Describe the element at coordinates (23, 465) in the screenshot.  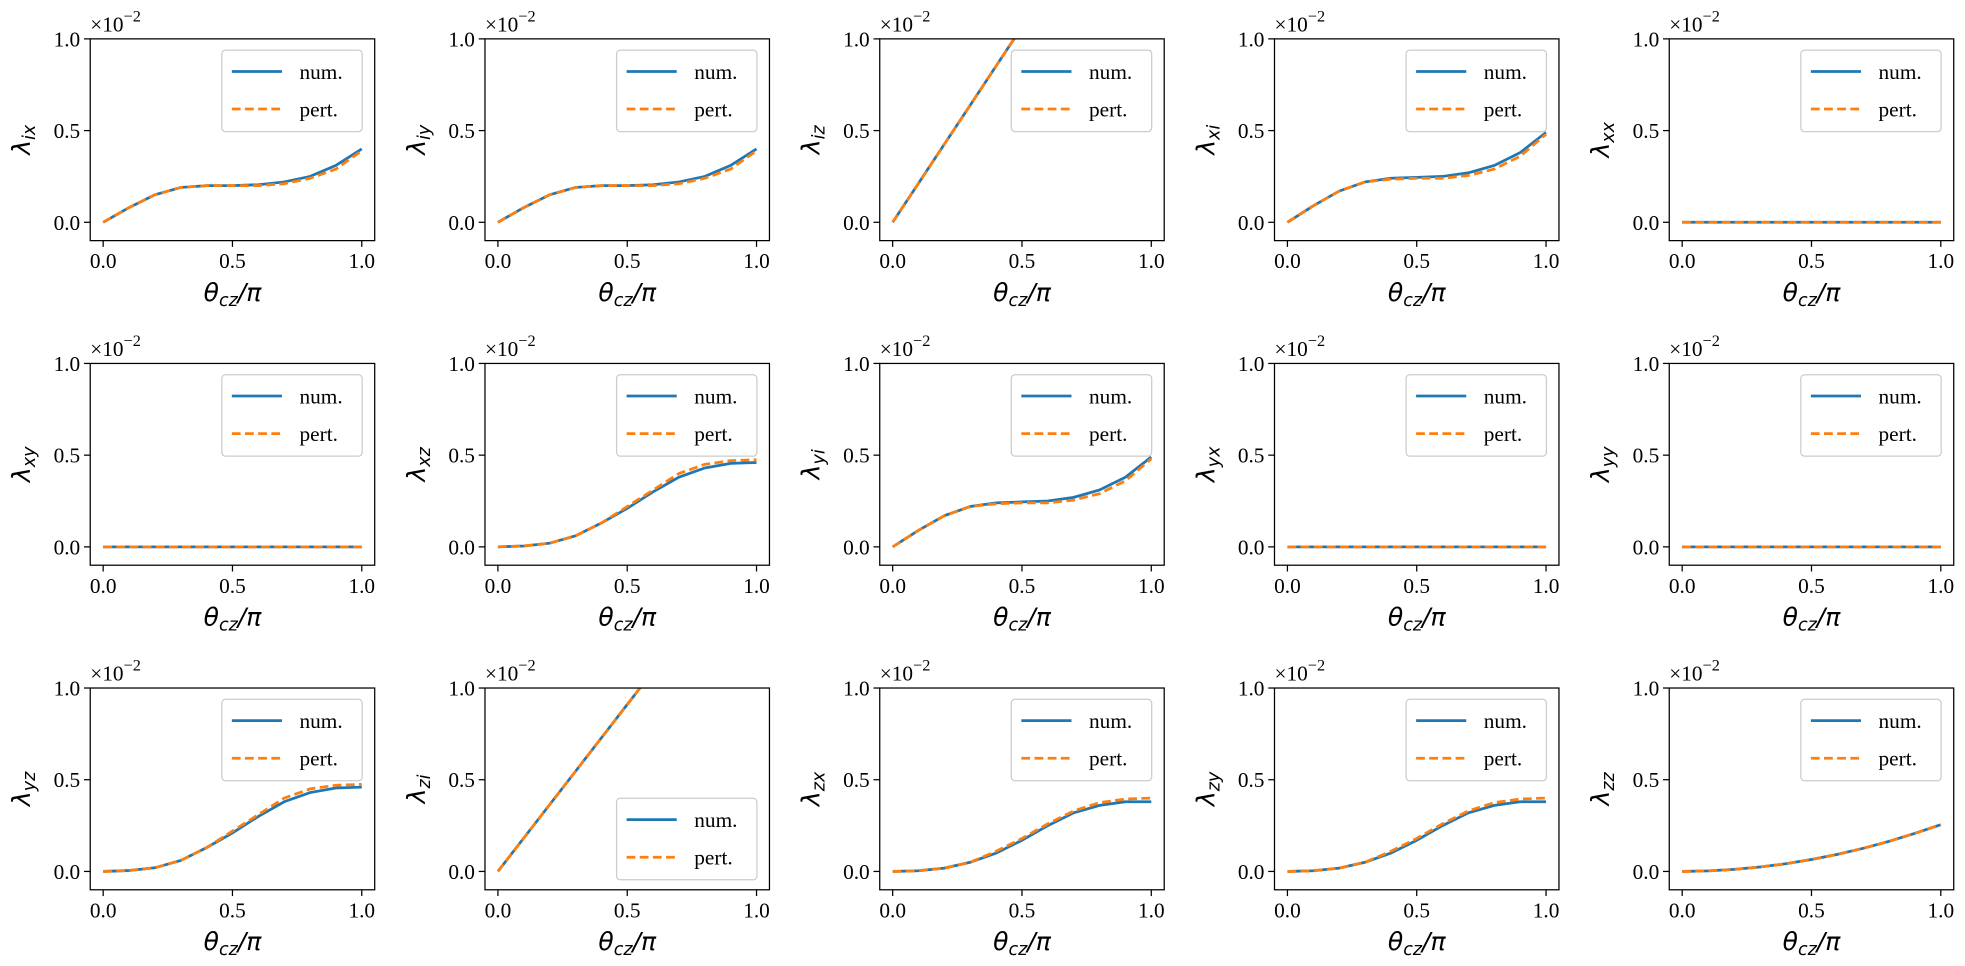
I see `y-axis-label: λxy` at that location.